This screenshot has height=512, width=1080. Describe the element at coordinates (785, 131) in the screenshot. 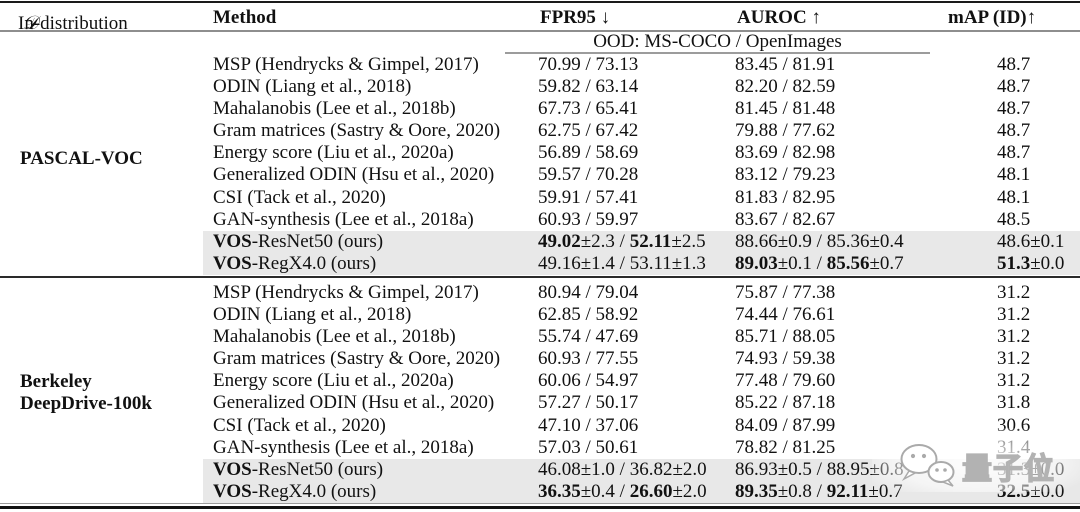

I see `auroc-cell: 79.88 / 77.62` at that location.